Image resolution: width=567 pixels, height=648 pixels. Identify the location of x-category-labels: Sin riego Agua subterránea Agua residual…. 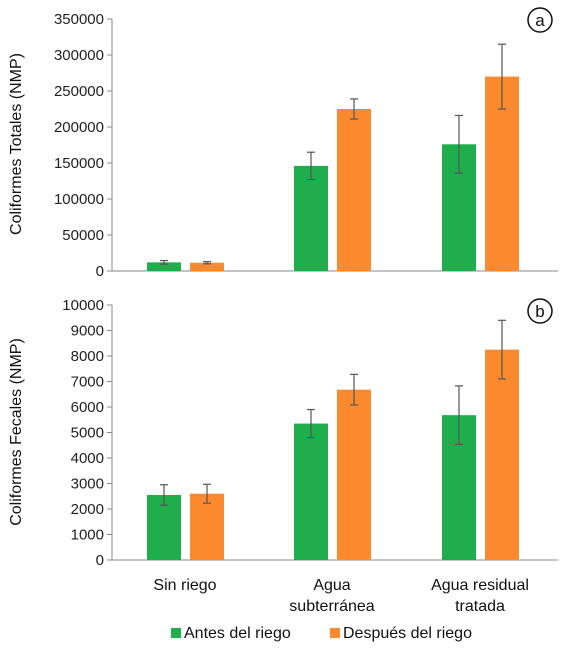
(341, 596).